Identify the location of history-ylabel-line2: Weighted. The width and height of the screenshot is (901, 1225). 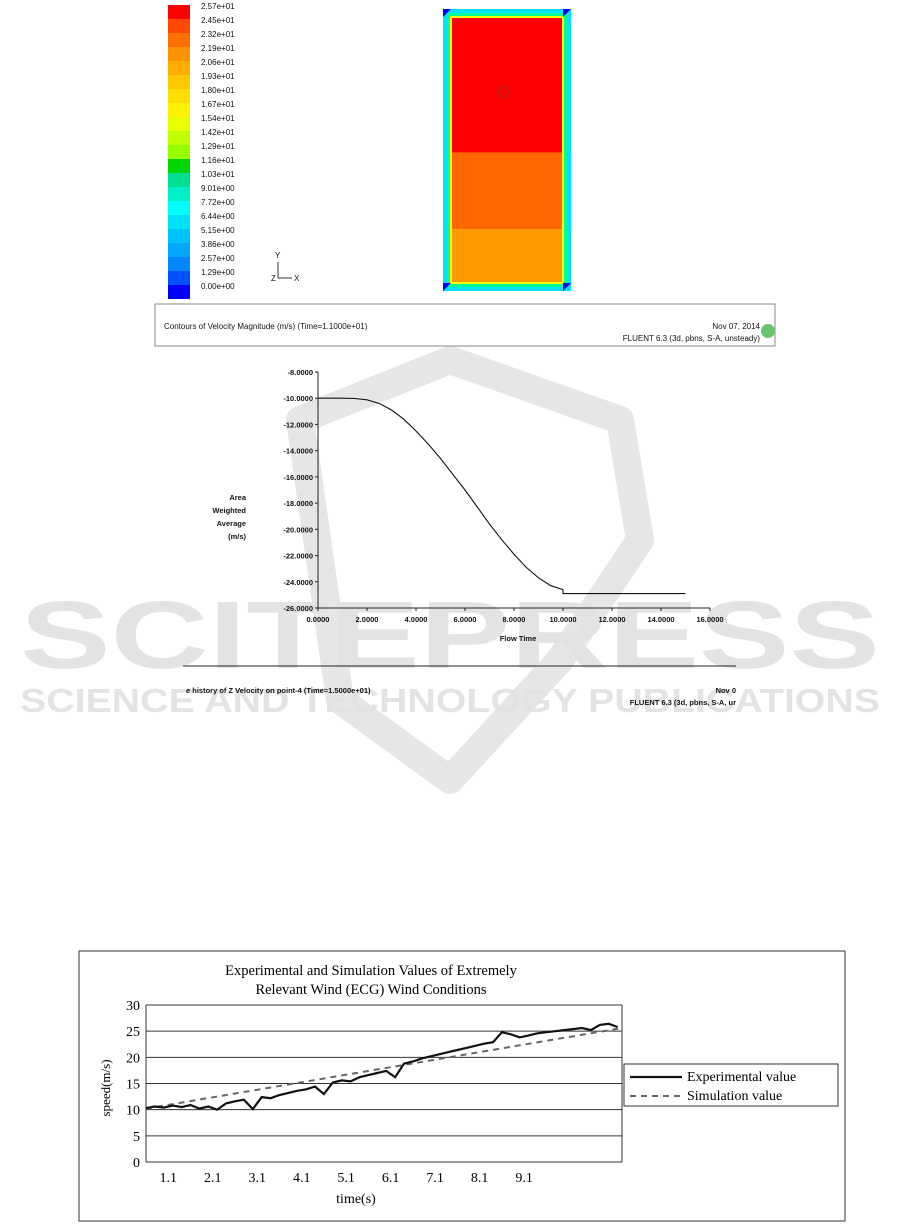
(229, 510).